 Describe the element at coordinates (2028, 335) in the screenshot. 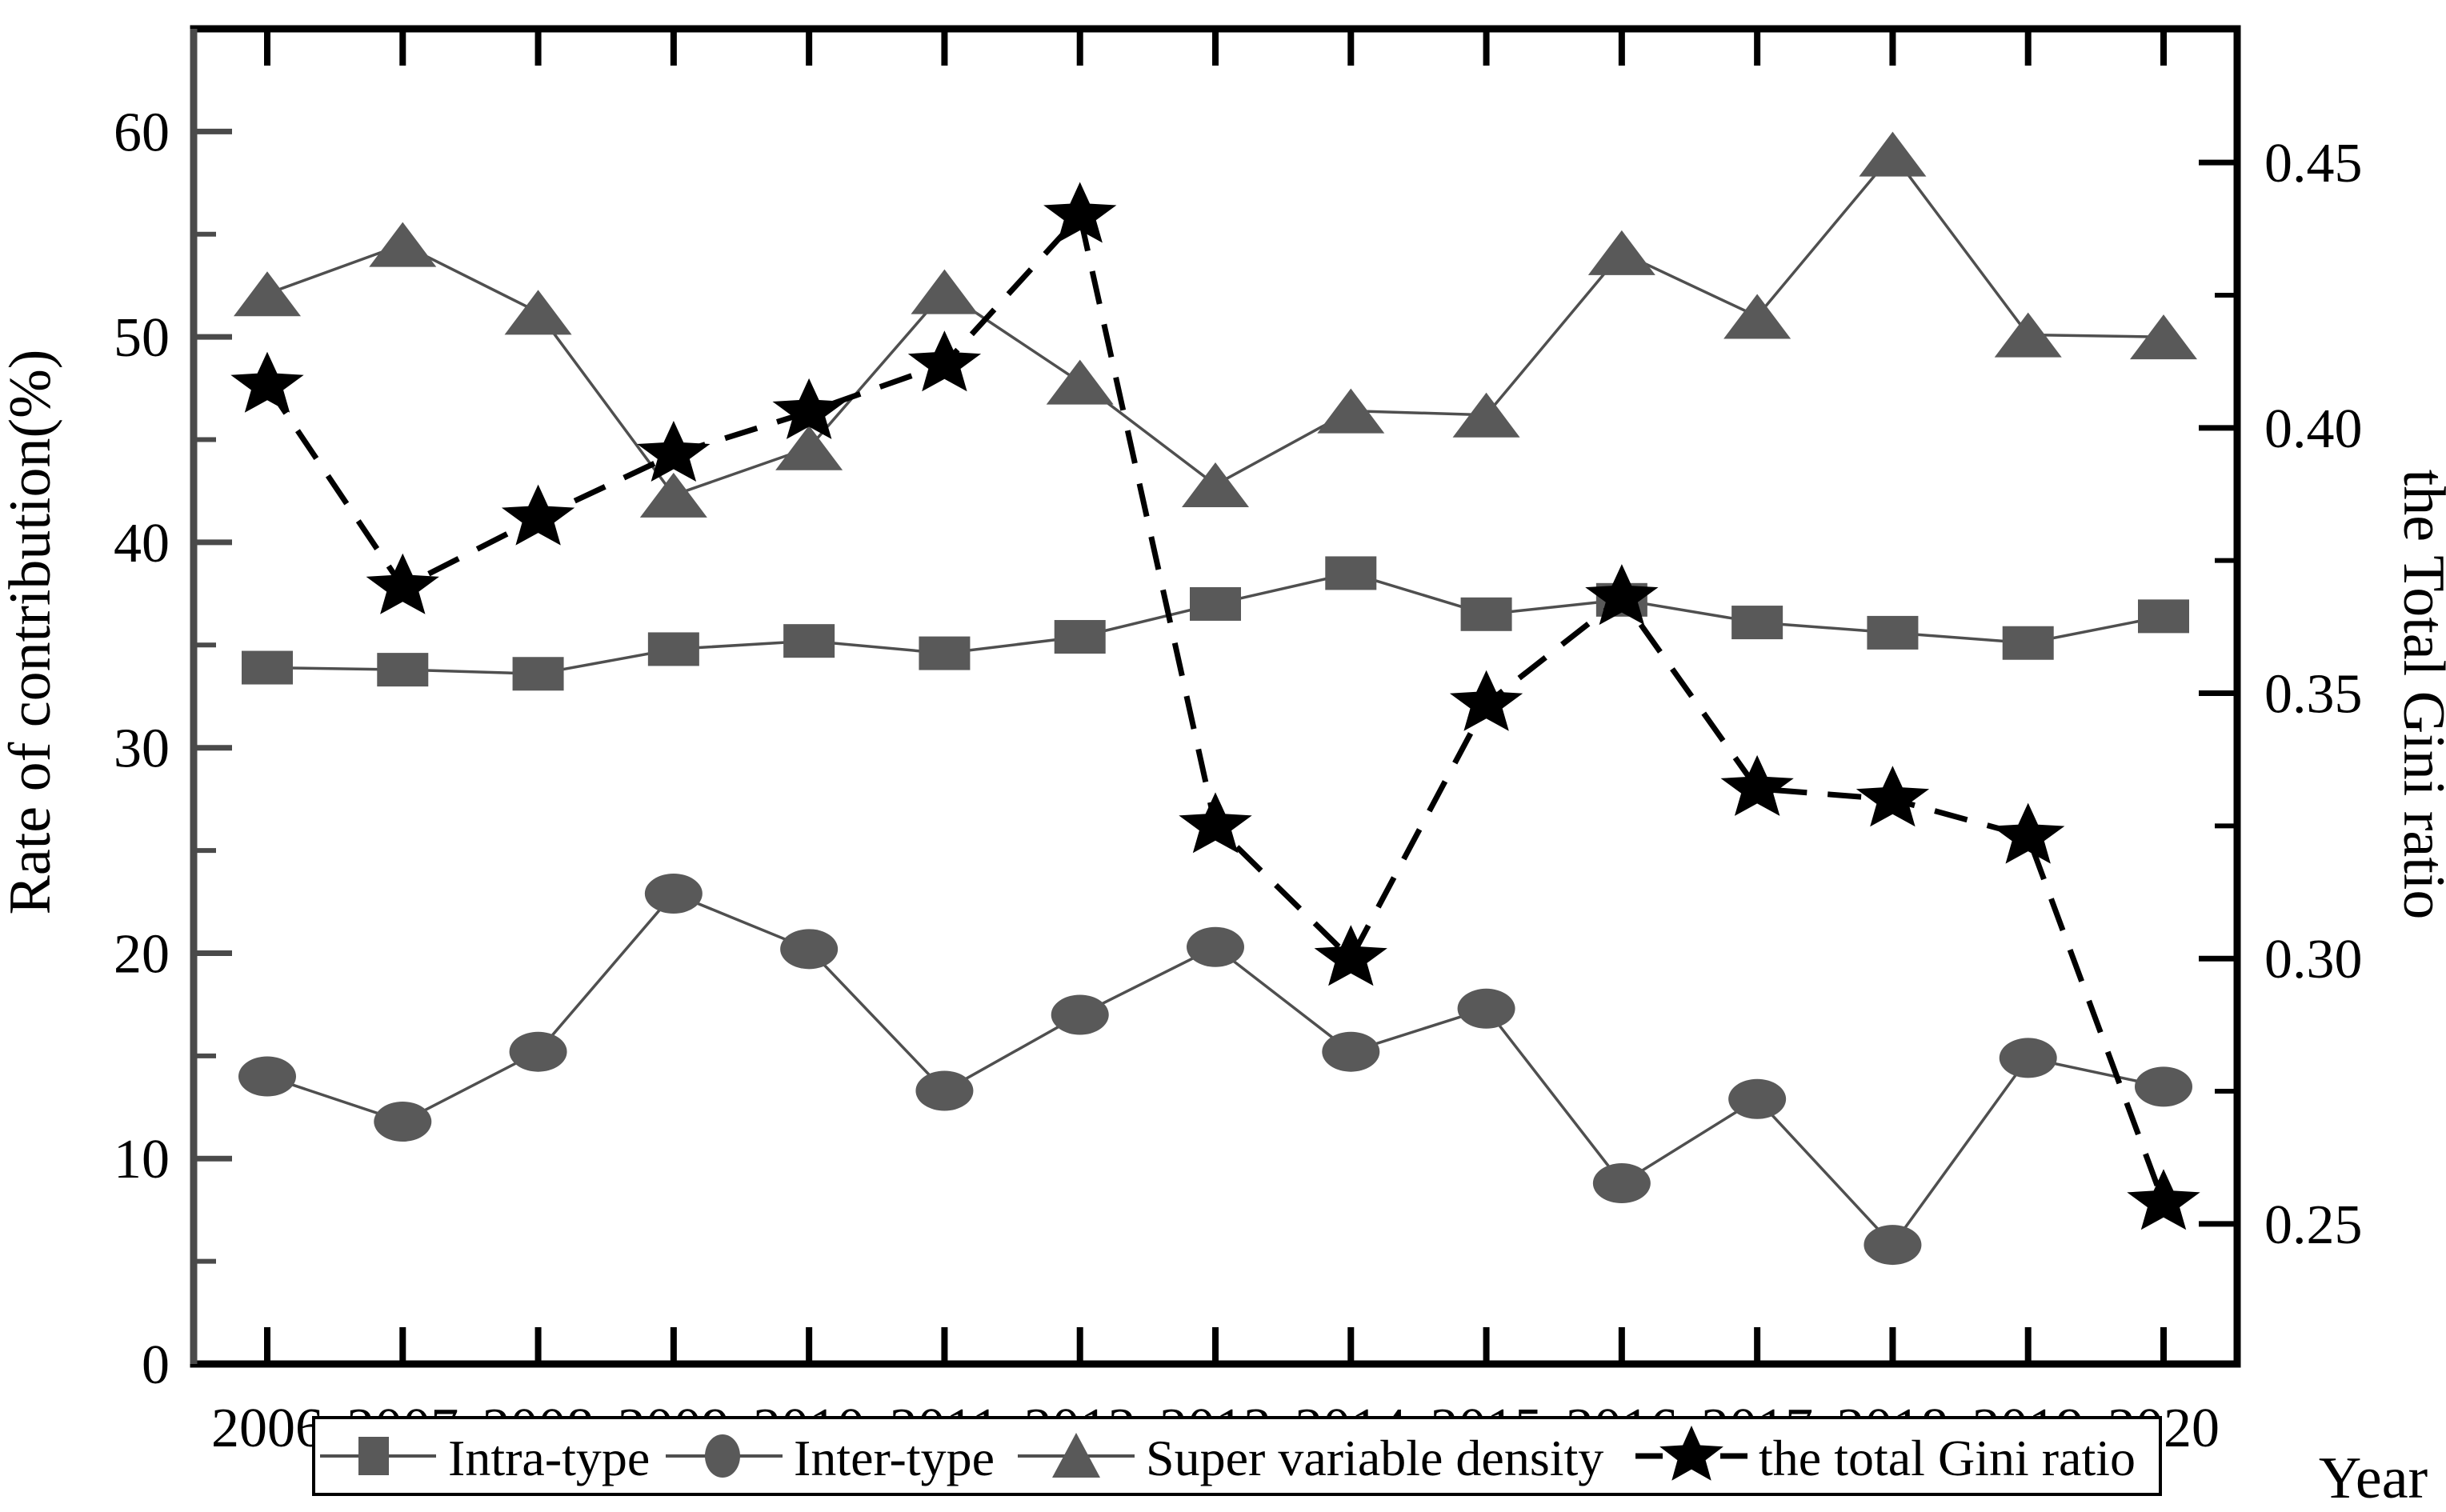

I see `marker-triangle-2019` at that location.